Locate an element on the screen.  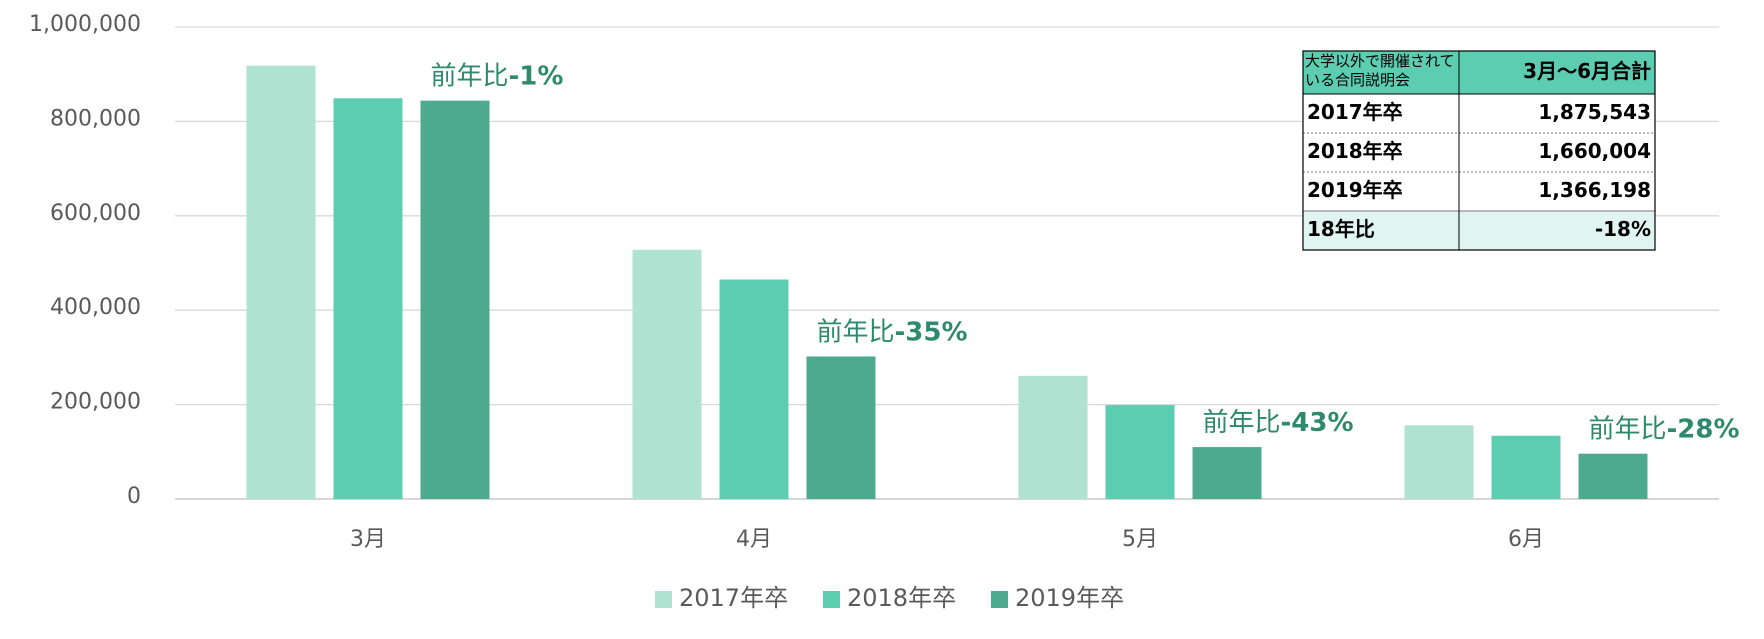
legend-label: 2018年卒 is located at coordinates (901, 598).